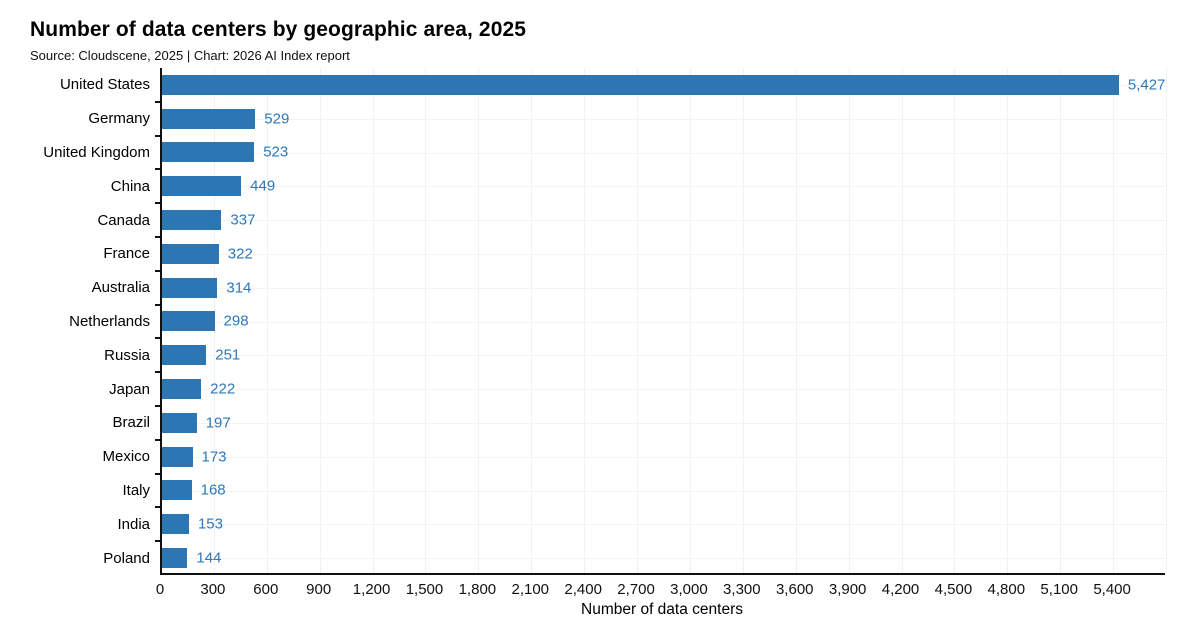  What do you see at coordinates (210, 524) in the screenshot?
I see `value-label: 153` at bounding box center [210, 524].